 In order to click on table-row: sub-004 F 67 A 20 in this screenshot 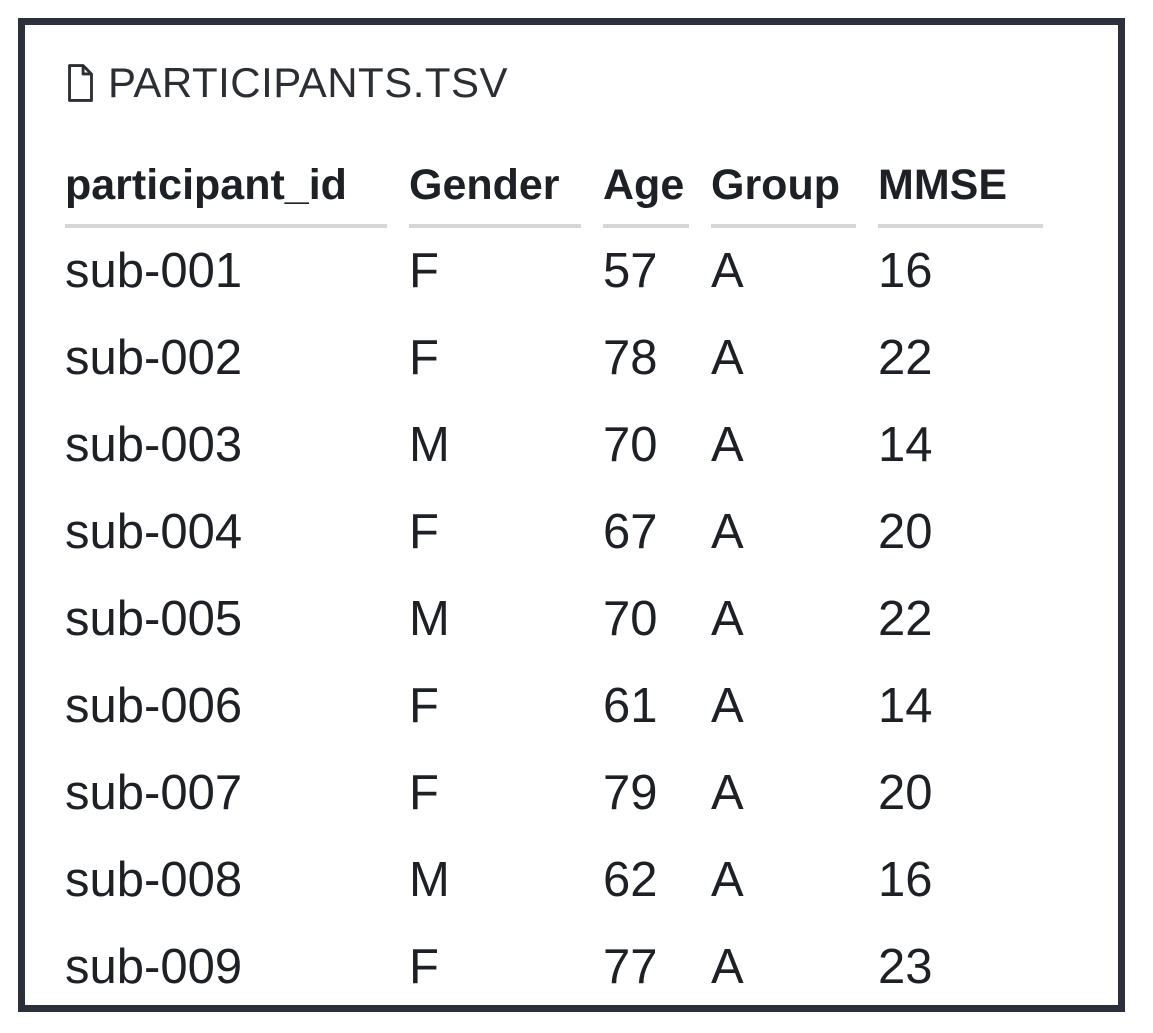, I will do `click(554, 532)`.